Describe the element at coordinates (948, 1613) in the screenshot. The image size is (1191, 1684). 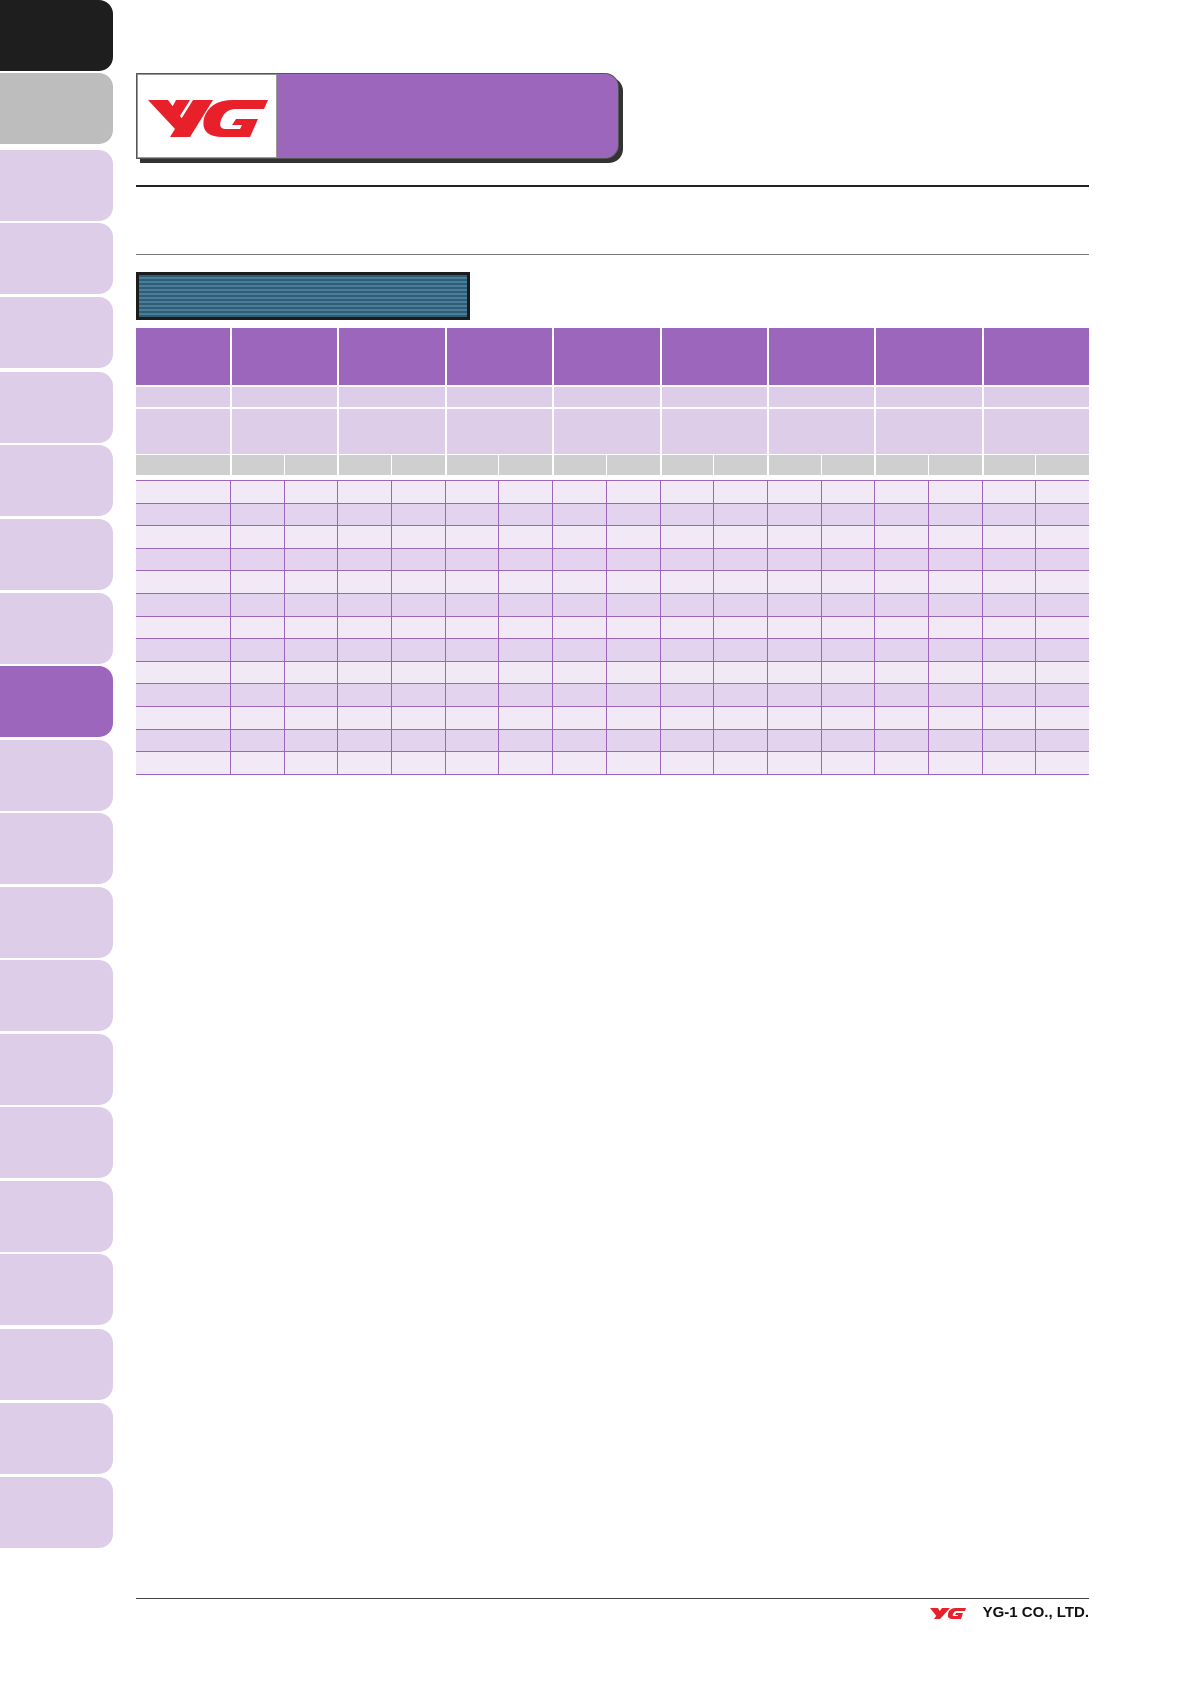
I see `footer-logo` at that location.